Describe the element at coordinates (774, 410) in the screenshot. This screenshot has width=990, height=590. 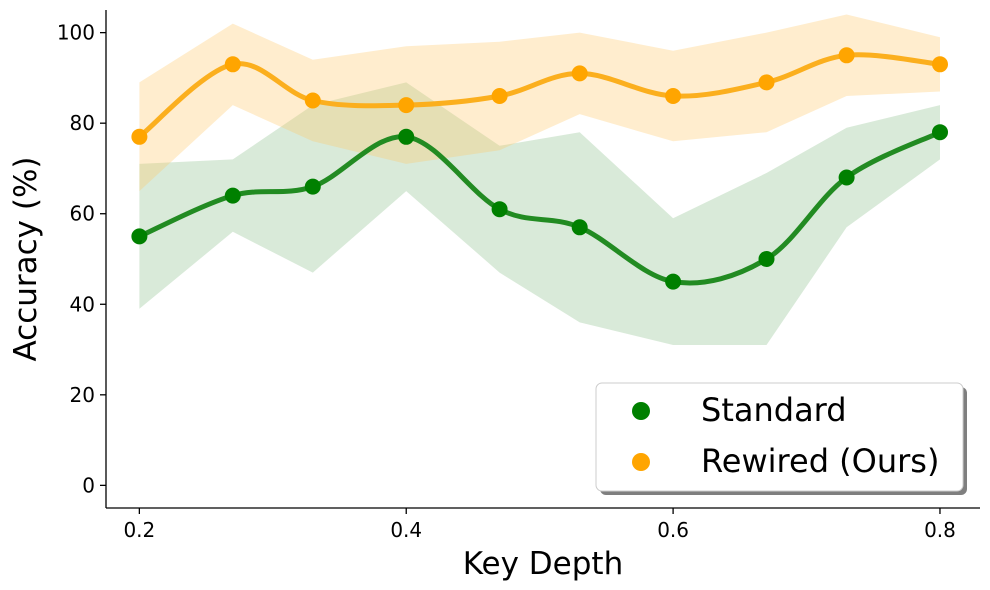
I see `legend-label-standard: Standard` at that location.